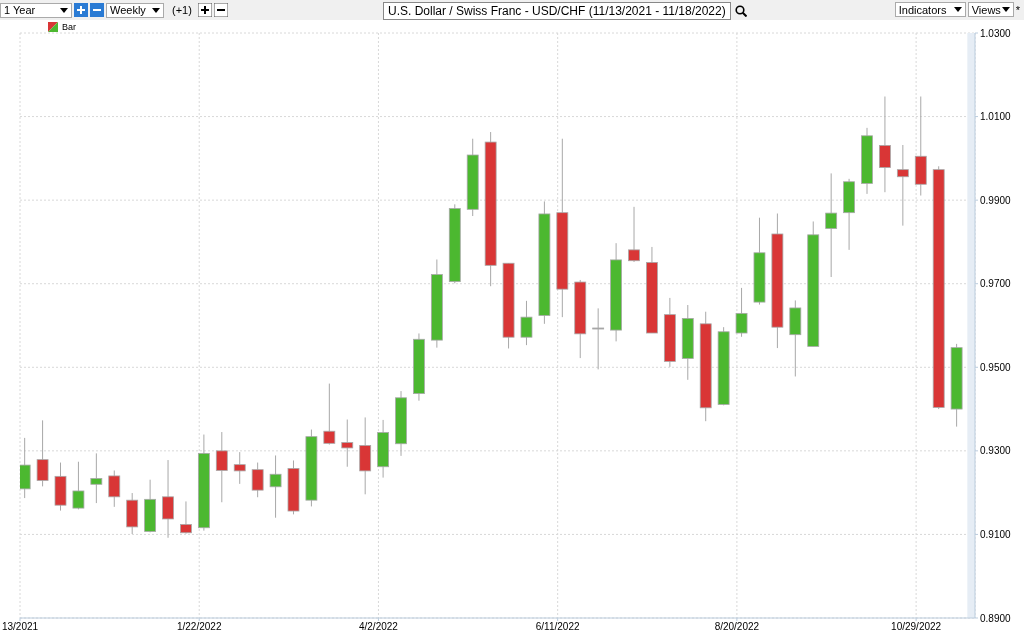 The image size is (1024, 640). I want to click on x-tick-label: 13/2021, so click(20, 627).